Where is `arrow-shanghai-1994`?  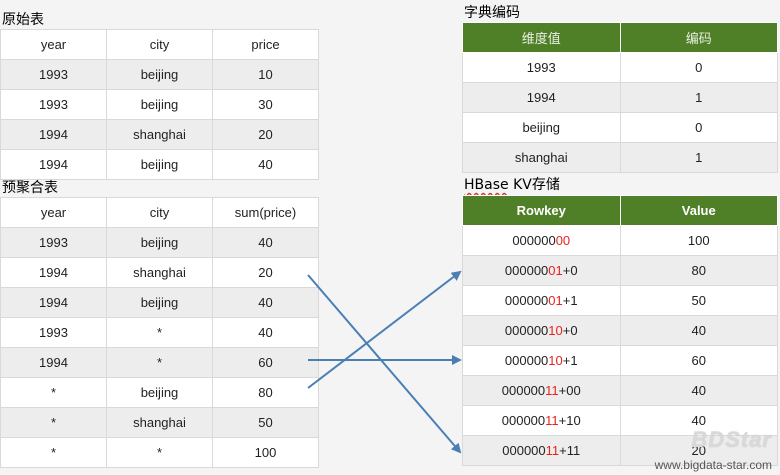
arrow-shanghai-1994 is located at coordinates (384, 364).